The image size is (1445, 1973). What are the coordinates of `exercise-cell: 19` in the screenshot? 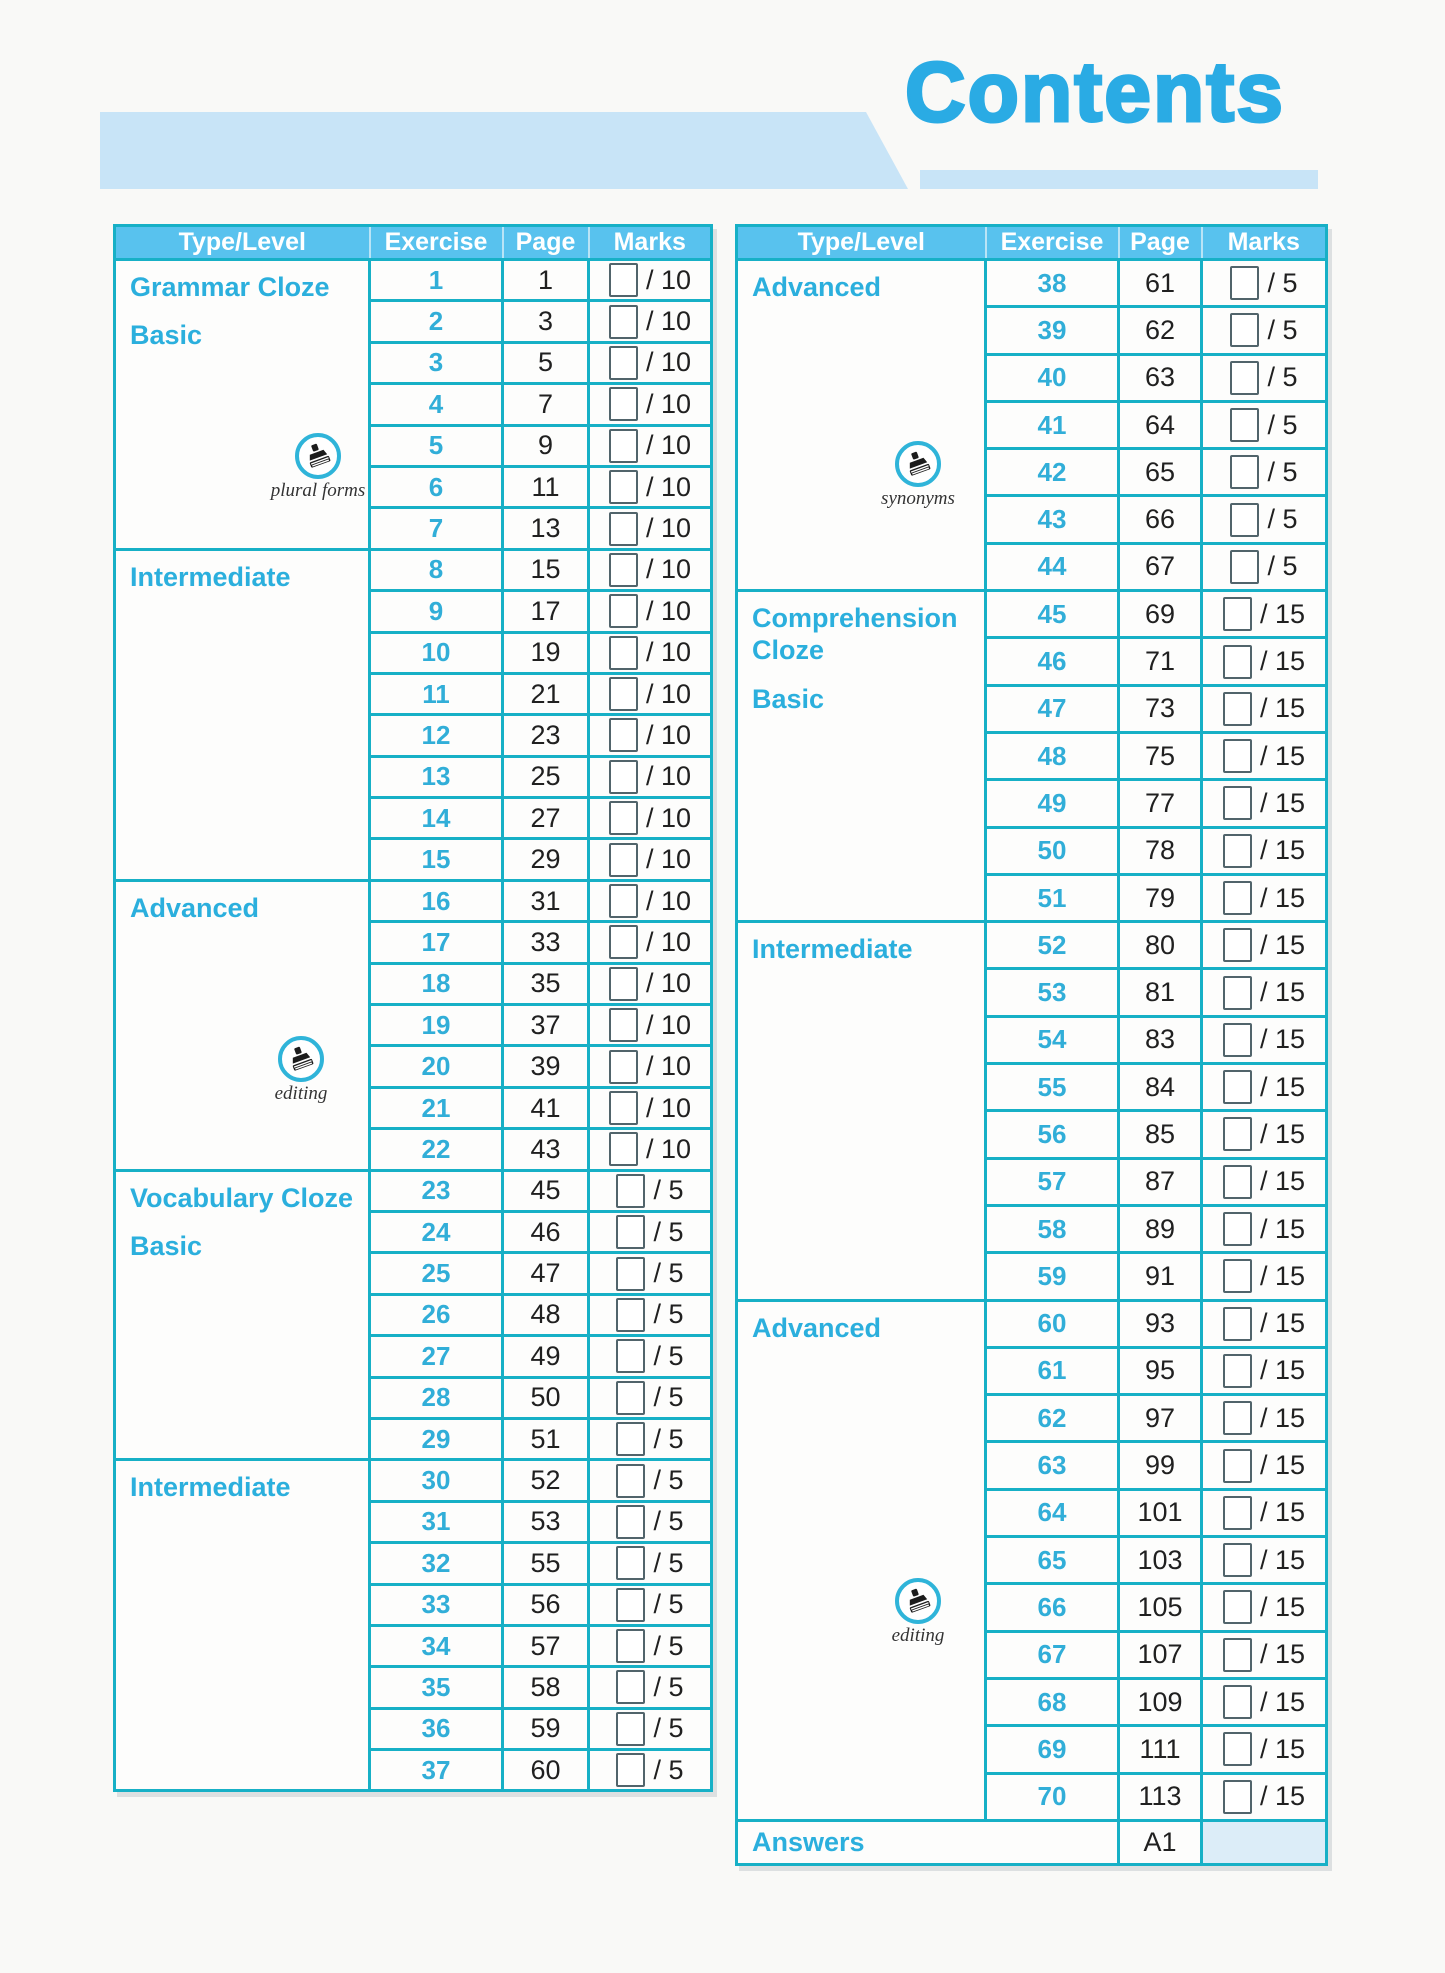 It's located at (436, 1025).